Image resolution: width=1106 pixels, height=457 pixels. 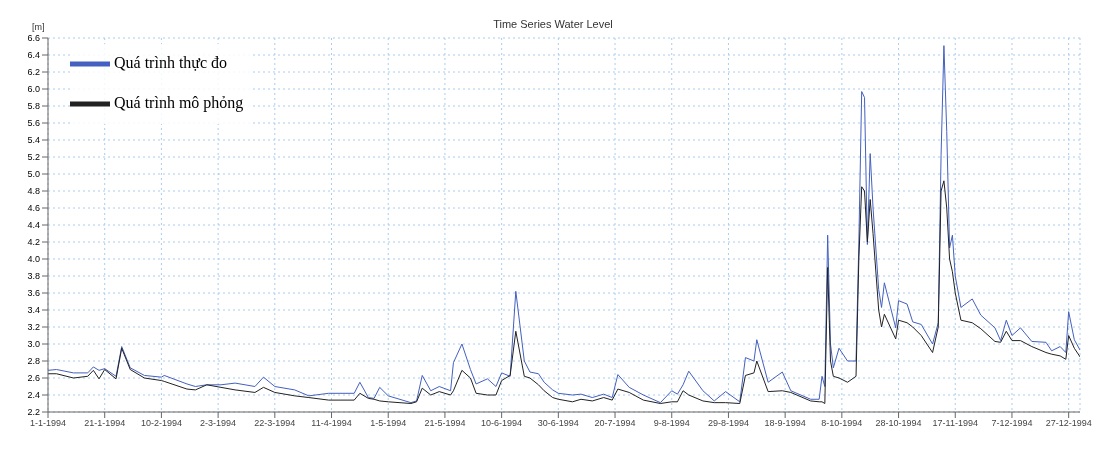 I want to click on x-tick-label: 28-10-1994, so click(x=898, y=423).